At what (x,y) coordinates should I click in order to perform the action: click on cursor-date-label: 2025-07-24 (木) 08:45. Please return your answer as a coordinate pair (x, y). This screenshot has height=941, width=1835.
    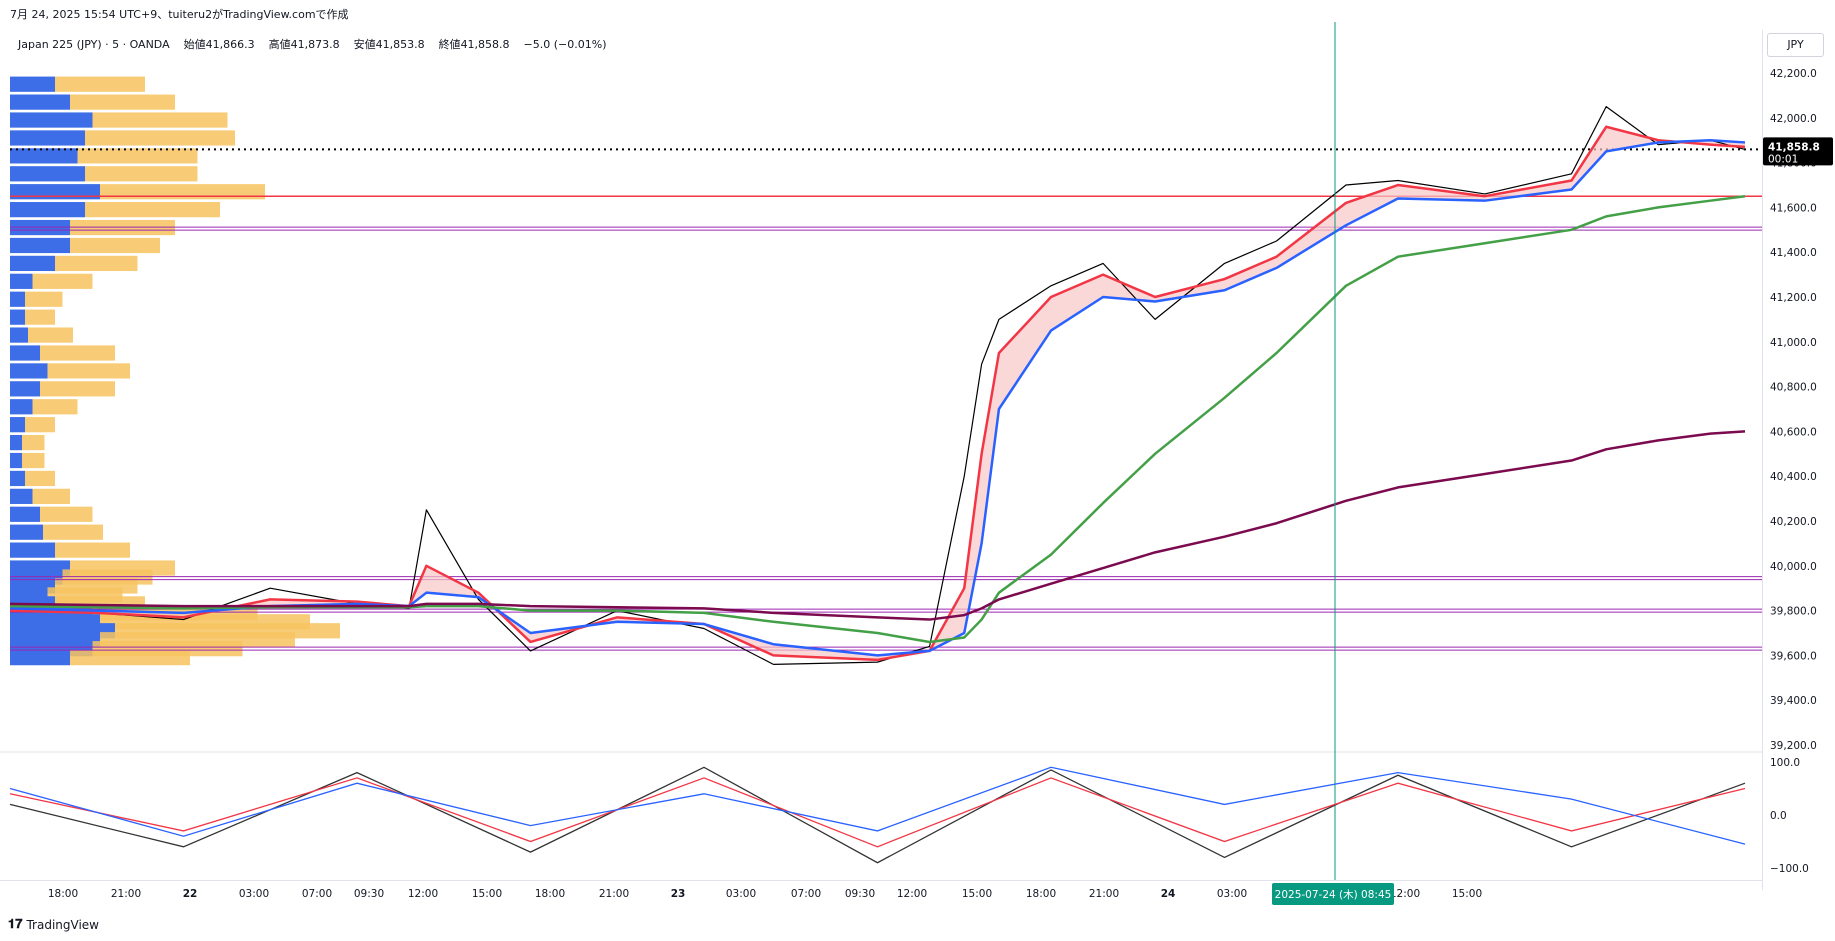
    Looking at the image, I should click on (1333, 895).